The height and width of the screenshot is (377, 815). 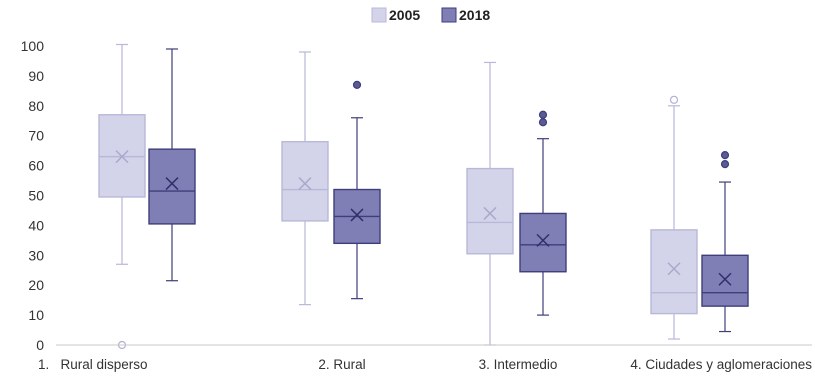 I want to click on legend-label-2005: 2005, so click(x=404, y=15).